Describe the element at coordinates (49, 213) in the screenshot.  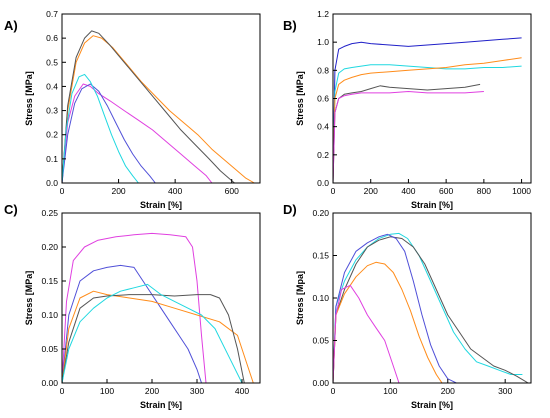
I see `y-tick-label: 0.25` at that location.